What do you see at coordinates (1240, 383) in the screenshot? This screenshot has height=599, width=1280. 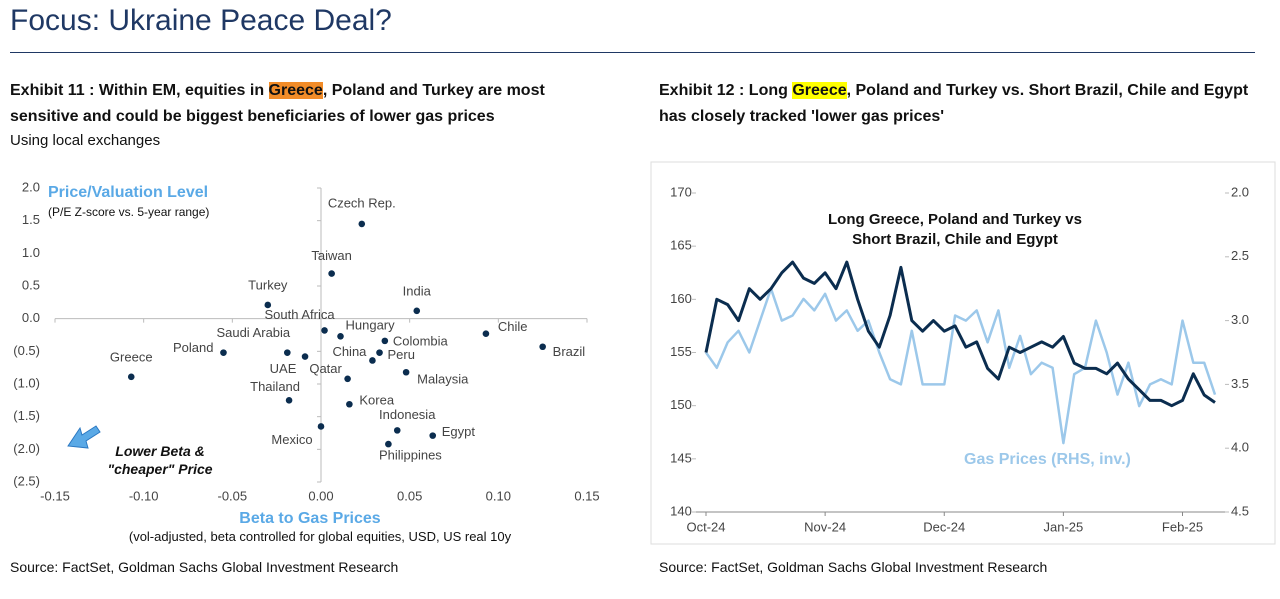 I see `y2-tick-label: 3.5` at bounding box center [1240, 383].